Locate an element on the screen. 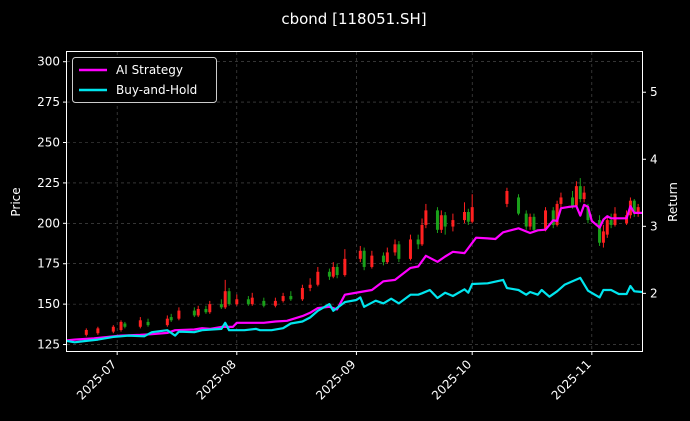 This screenshot has width=690, height=421. tick-label-left: 300 is located at coordinates (48, 62).